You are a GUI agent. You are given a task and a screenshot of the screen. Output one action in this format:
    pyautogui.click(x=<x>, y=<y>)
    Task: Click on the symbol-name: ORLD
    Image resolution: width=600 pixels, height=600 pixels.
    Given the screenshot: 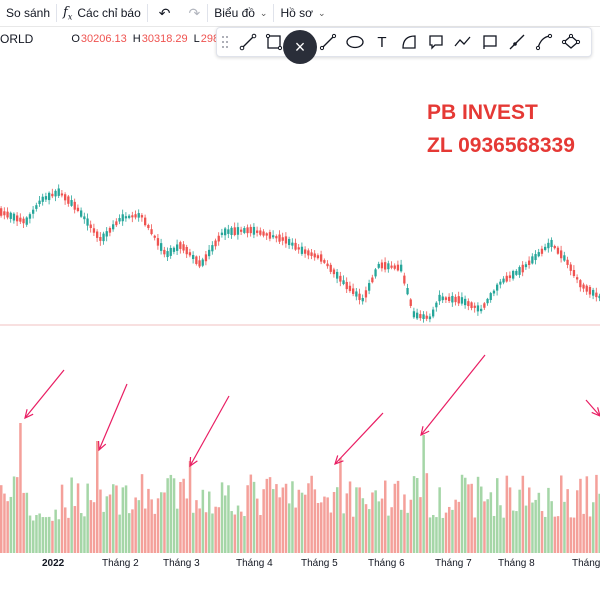 What is the action you would take?
    pyautogui.click(x=17, y=39)
    